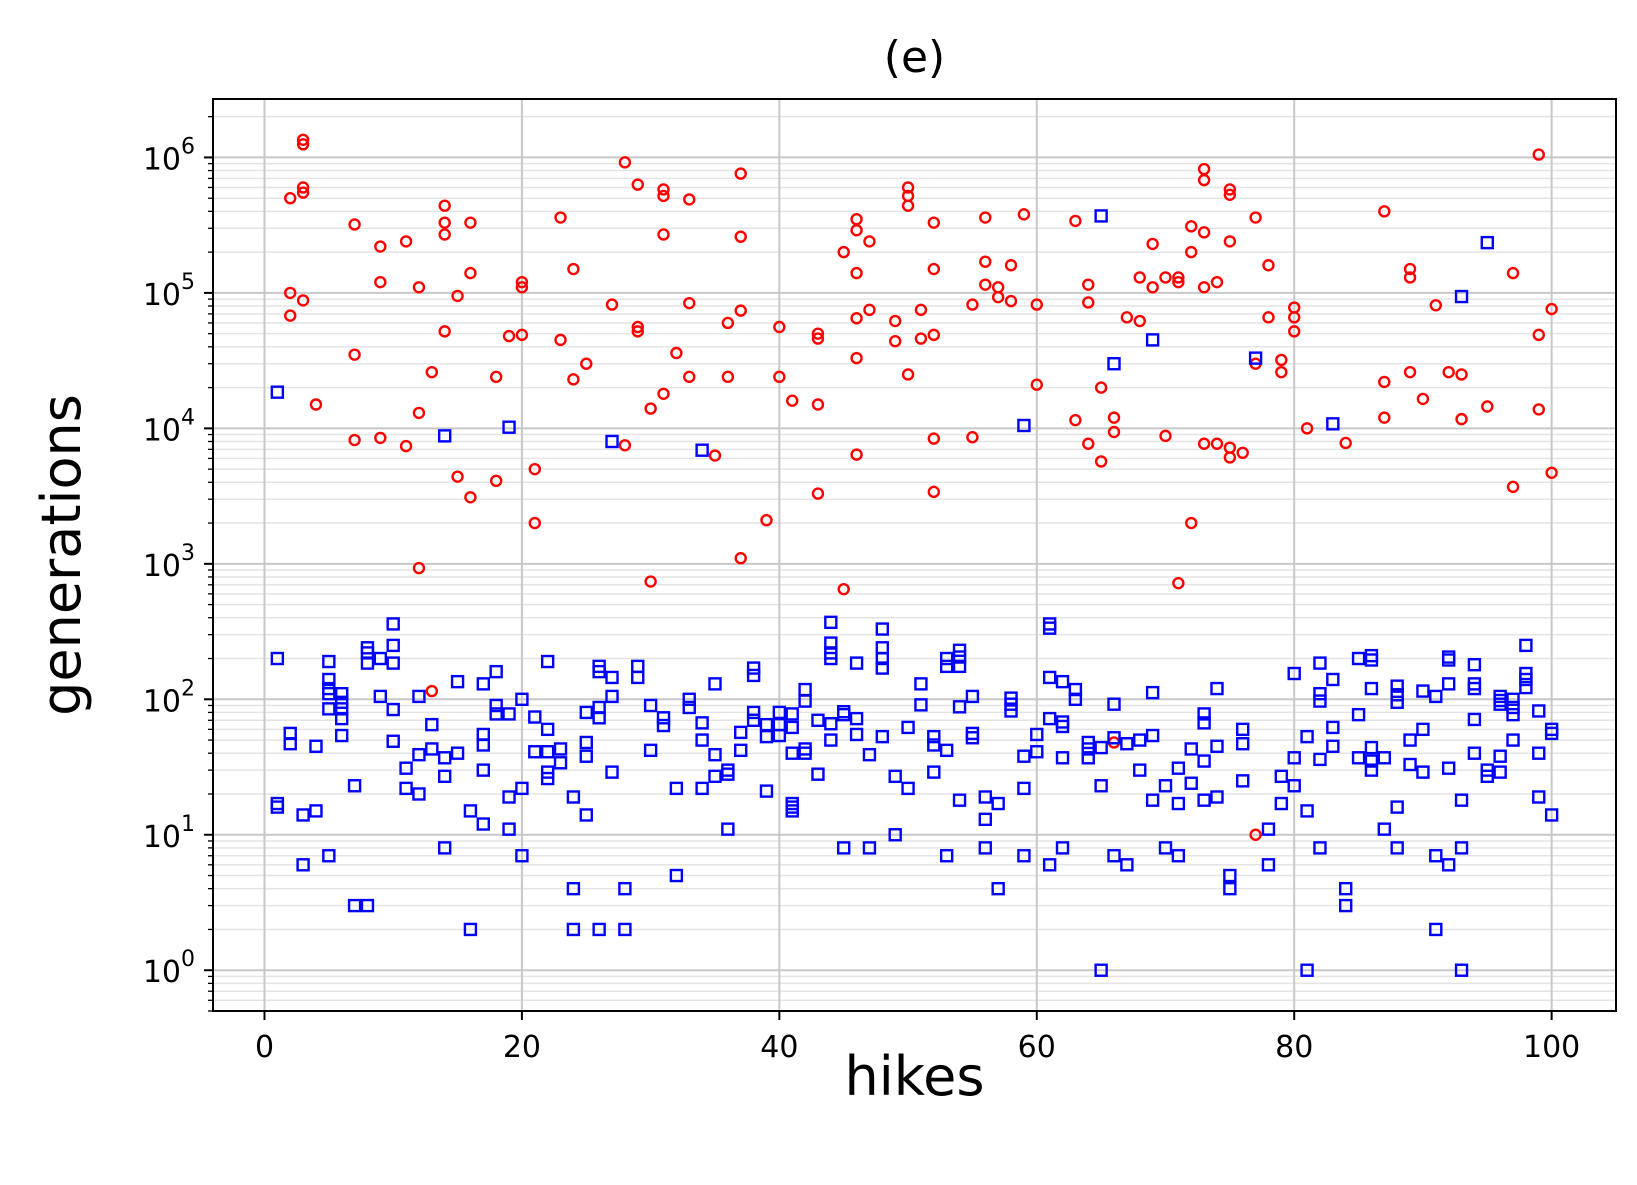 The image size is (1637, 1185). What do you see at coordinates (522, 1047) in the screenshot?
I see `x-tick-label: 20` at bounding box center [522, 1047].